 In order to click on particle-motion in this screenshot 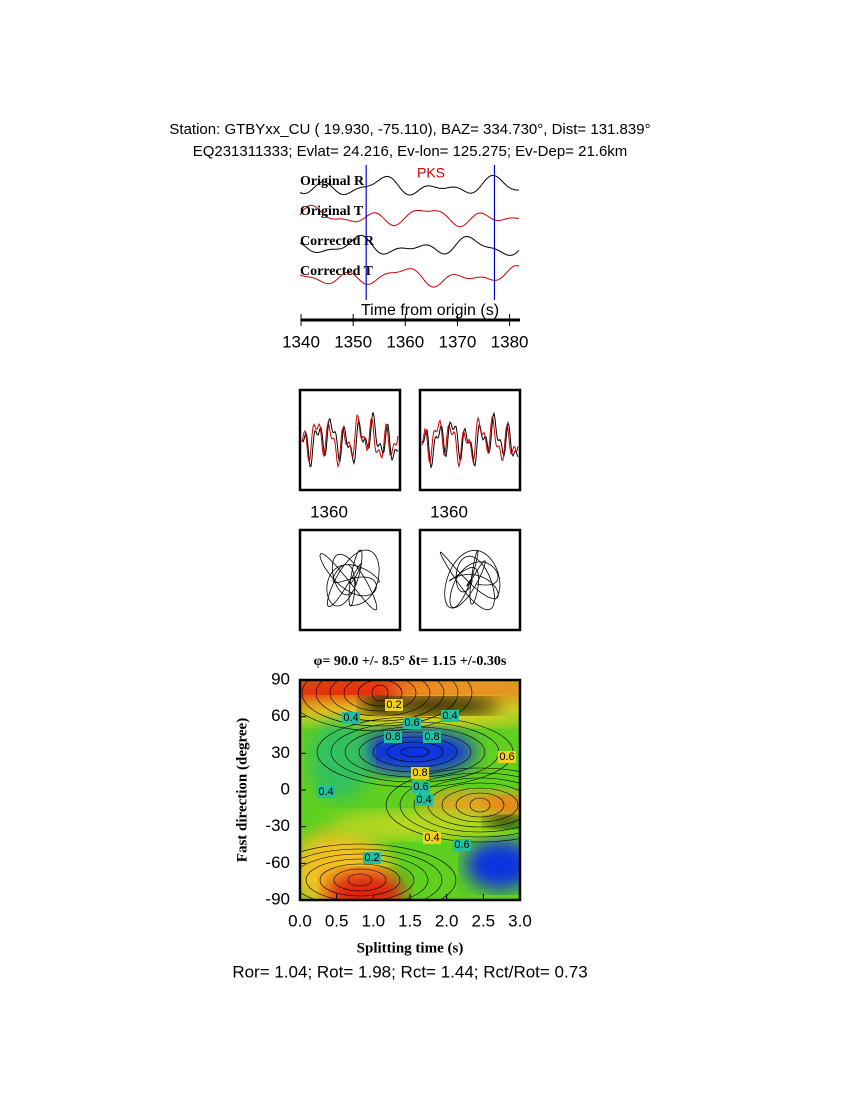, I will do `click(349, 580)`.